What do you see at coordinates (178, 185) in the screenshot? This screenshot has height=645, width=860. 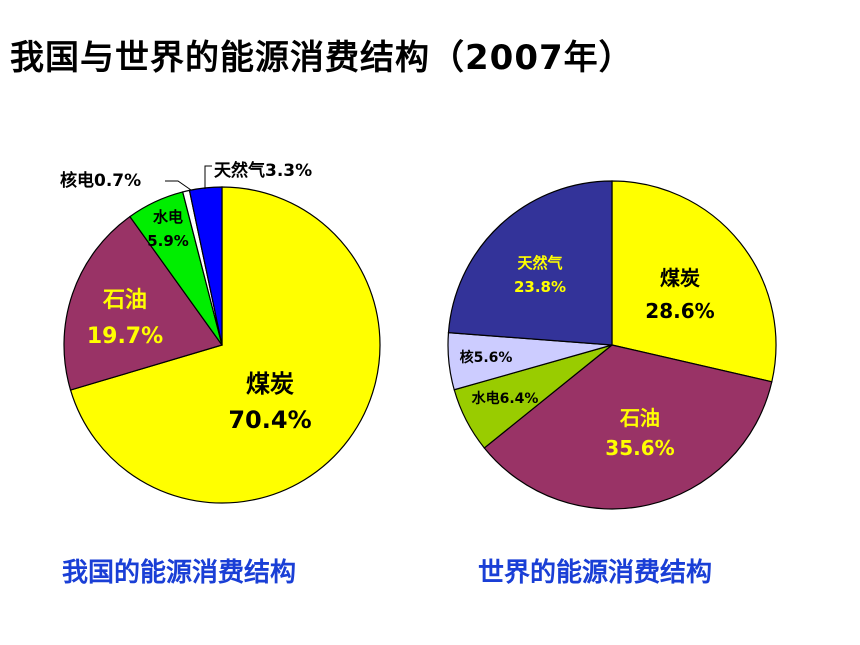 I see `china-leader-line-nuclear` at bounding box center [178, 185].